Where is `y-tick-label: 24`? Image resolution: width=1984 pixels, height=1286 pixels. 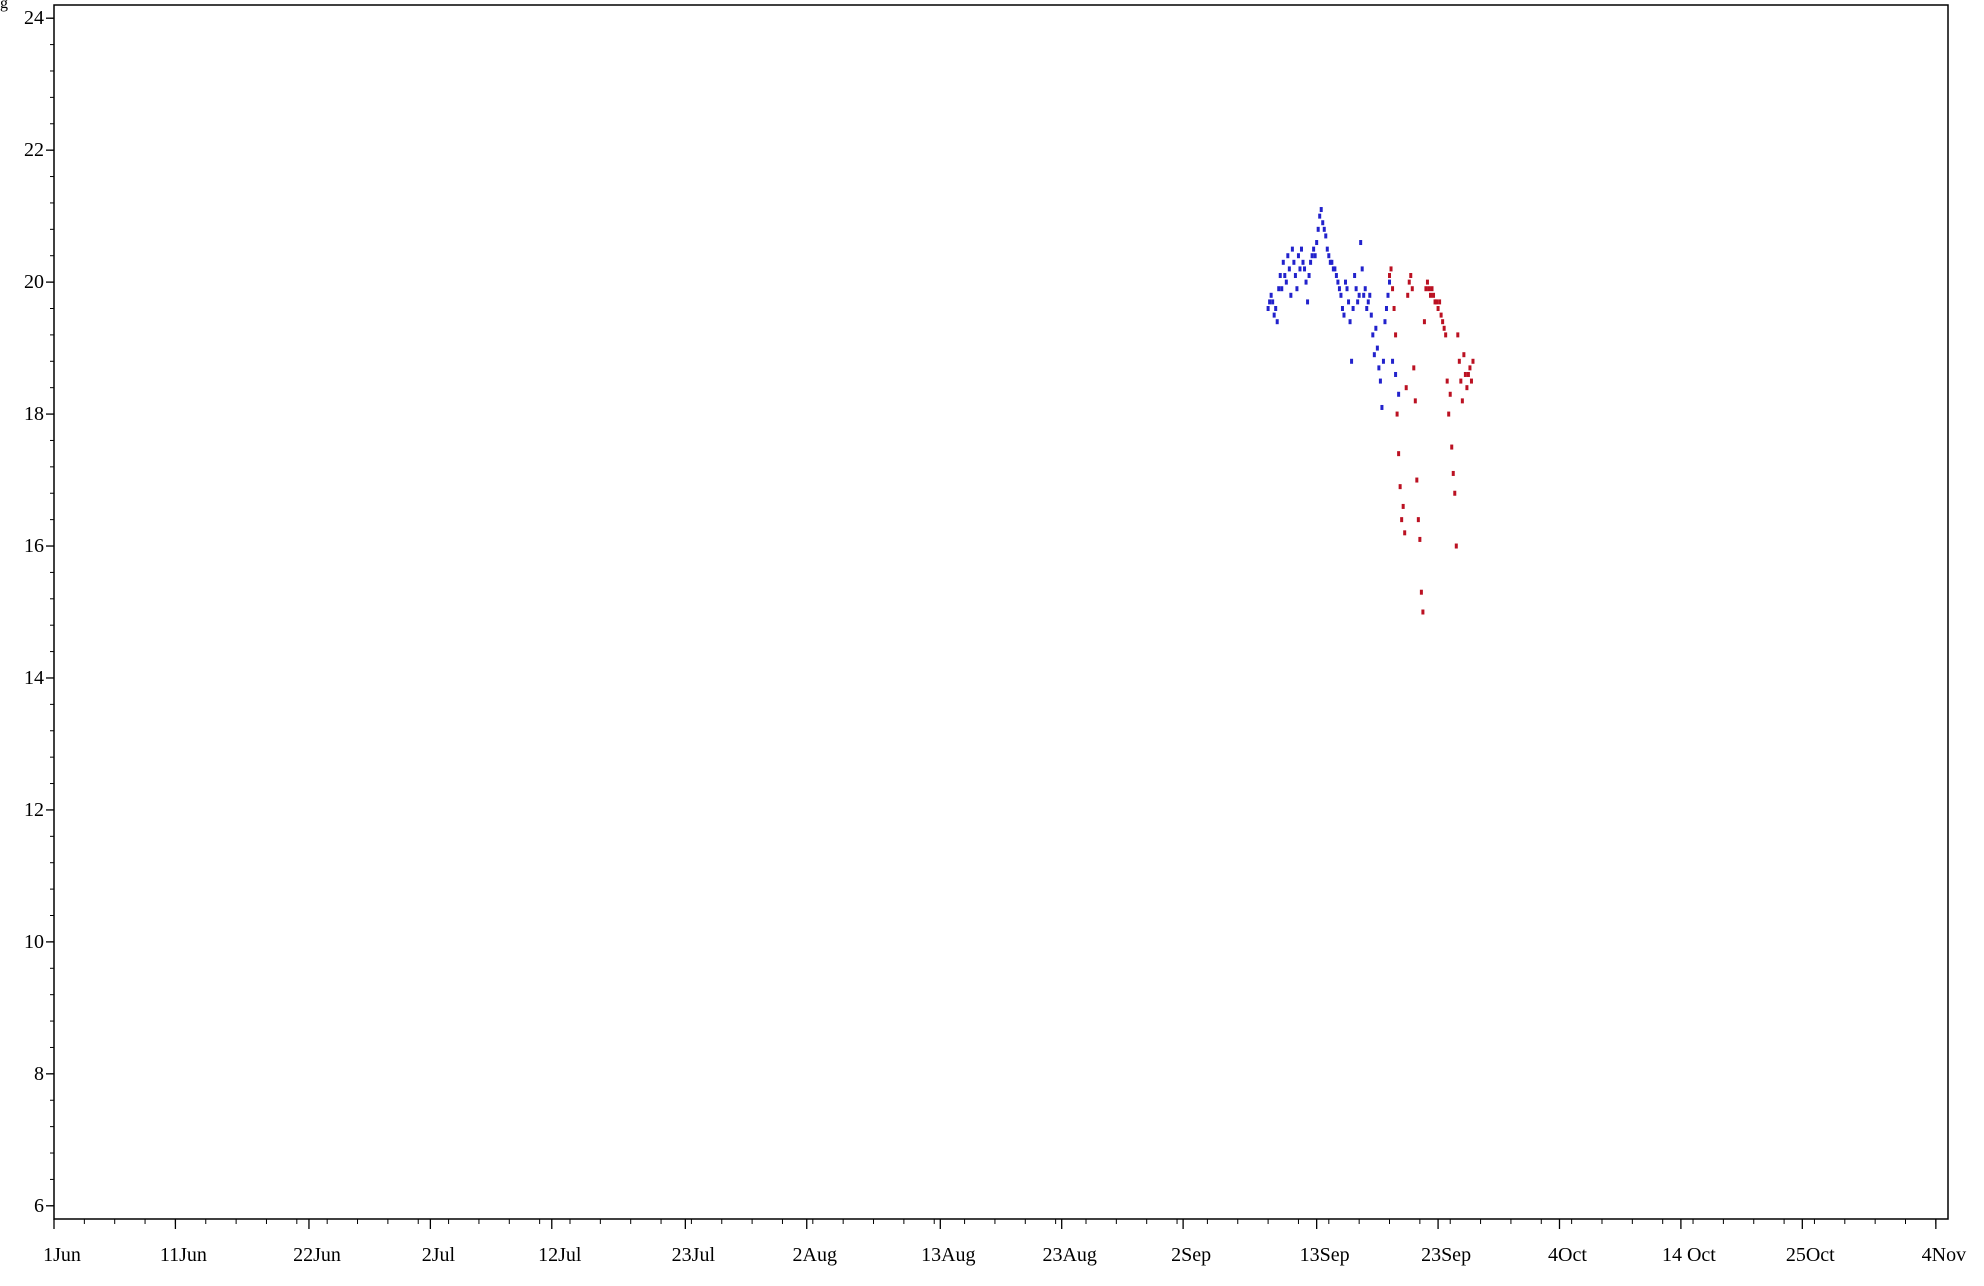 y-tick-label: 24 is located at coordinates (34, 18).